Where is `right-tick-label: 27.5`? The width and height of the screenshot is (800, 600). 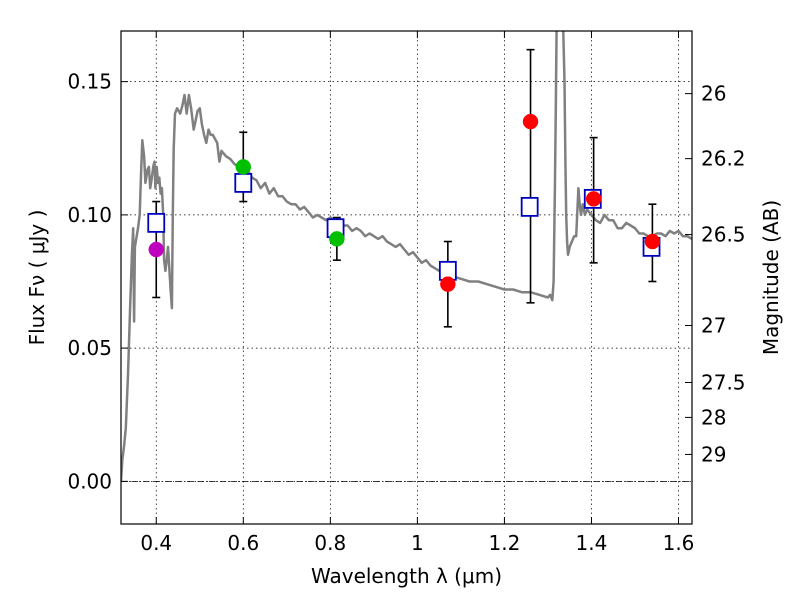
right-tick-label: 27.5 is located at coordinates (723, 382).